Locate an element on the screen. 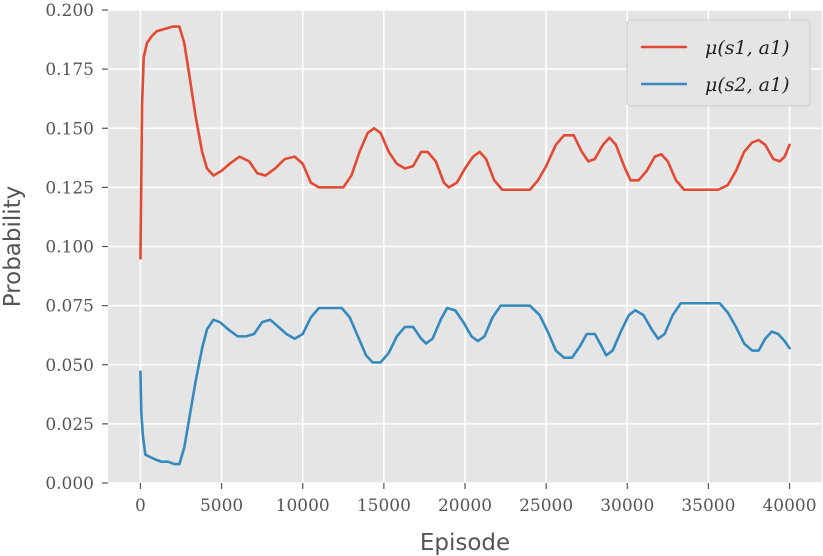 The height and width of the screenshot is (556, 823). x-tick-label: 20000 is located at coordinates (465, 506).